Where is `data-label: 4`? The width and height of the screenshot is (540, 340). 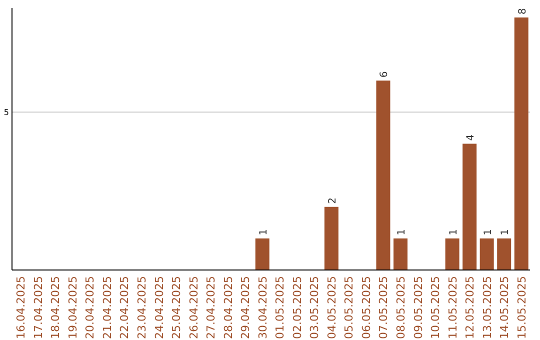 data-label: 4 is located at coordinates (471, 137).